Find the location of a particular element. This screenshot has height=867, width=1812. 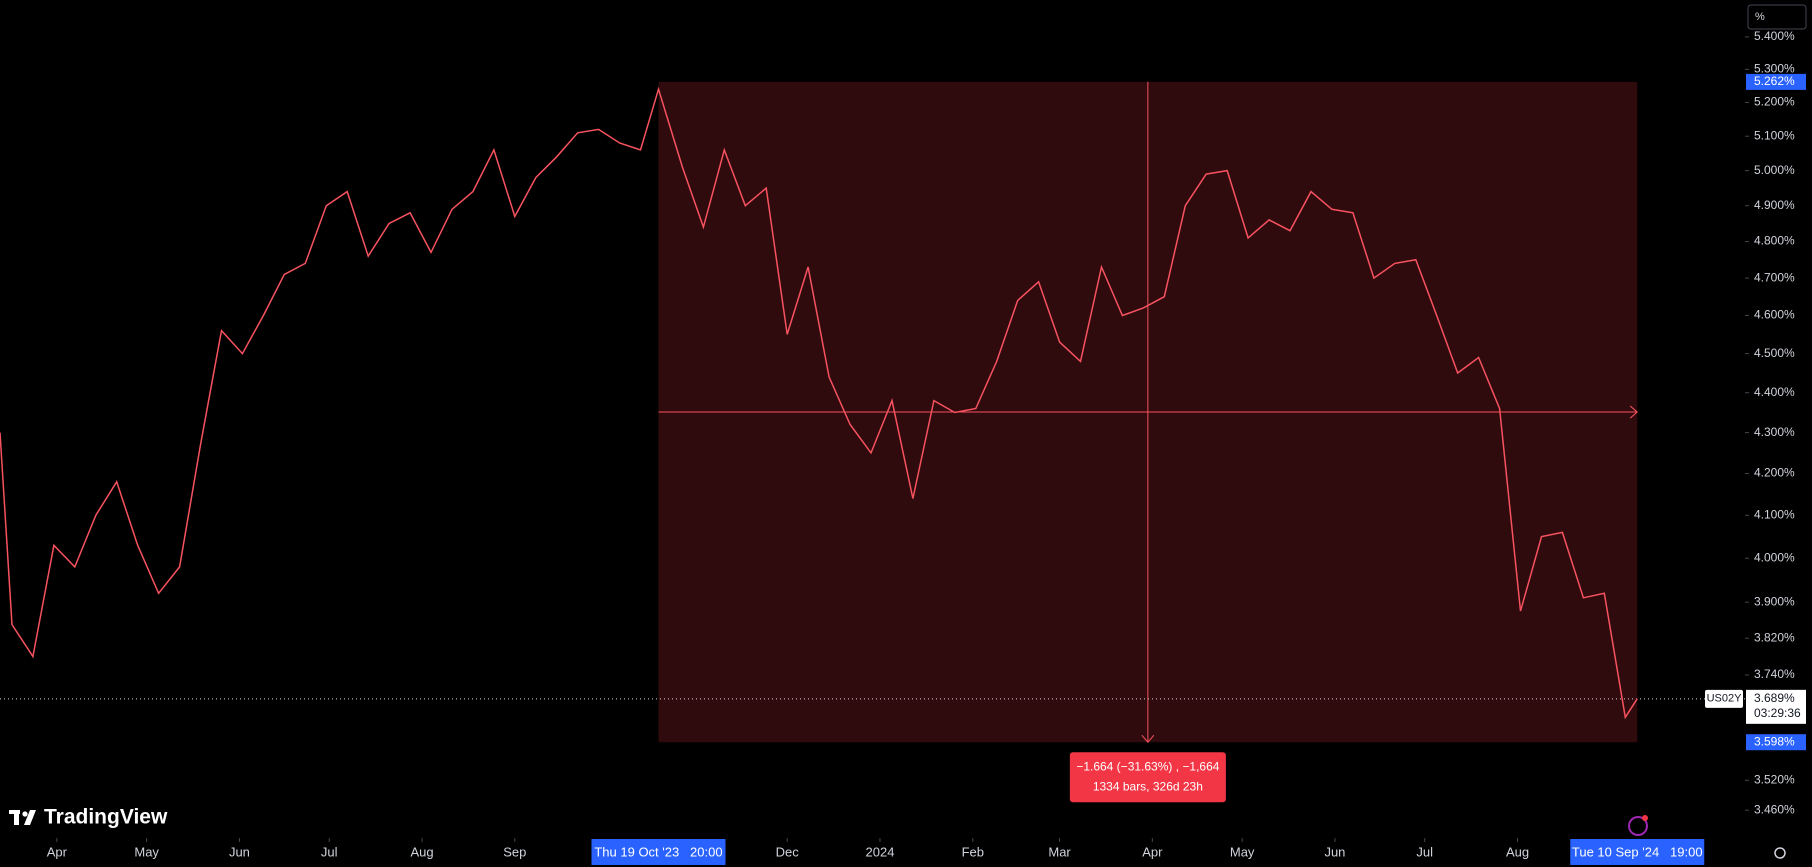

logo: TradingView is located at coordinates (88, 817).